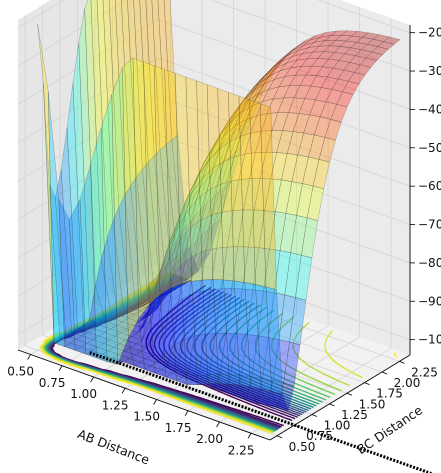 The width and height of the screenshot is (441, 473). What do you see at coordinates (354, 415) in the screenshot?
I see `y-tick-label: 1.25` at bounding box center [354, 415].